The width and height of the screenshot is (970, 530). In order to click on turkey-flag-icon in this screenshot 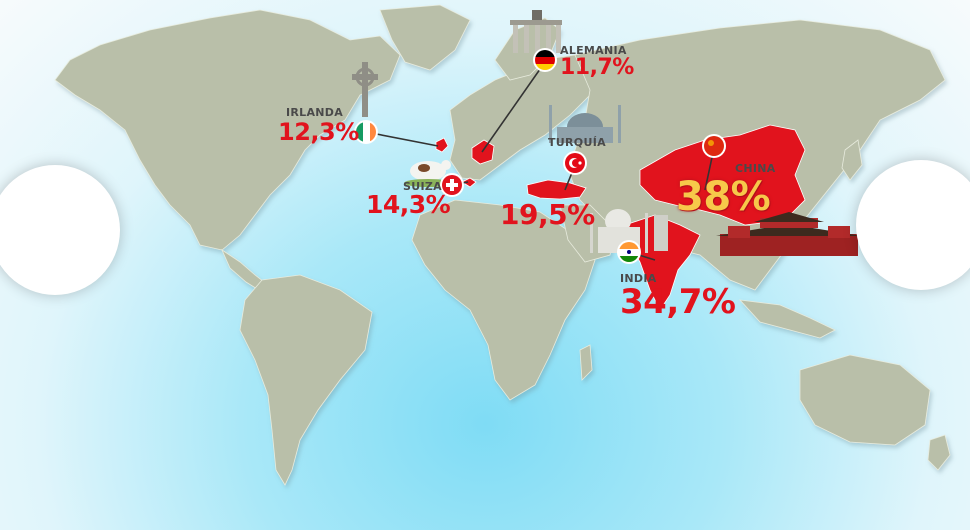, I will do `click(575, 163)`.